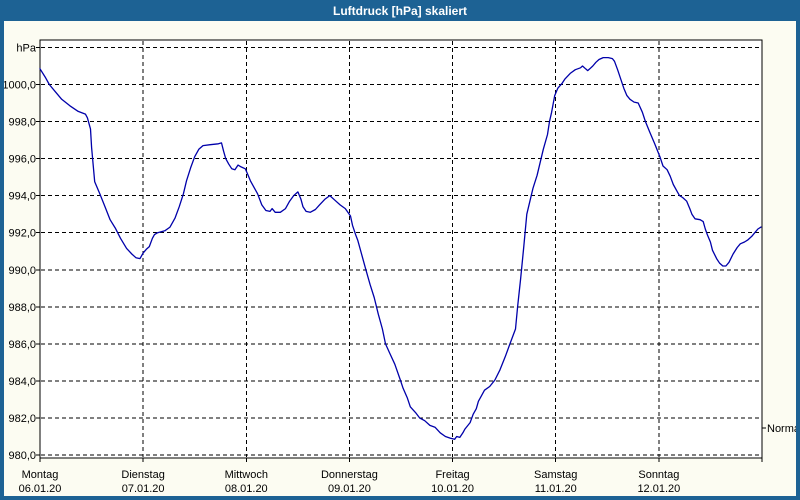  Describe the element at coordinates (143, 489) in the screenshot. I see `day-date-label: 07.01.20` at that location.